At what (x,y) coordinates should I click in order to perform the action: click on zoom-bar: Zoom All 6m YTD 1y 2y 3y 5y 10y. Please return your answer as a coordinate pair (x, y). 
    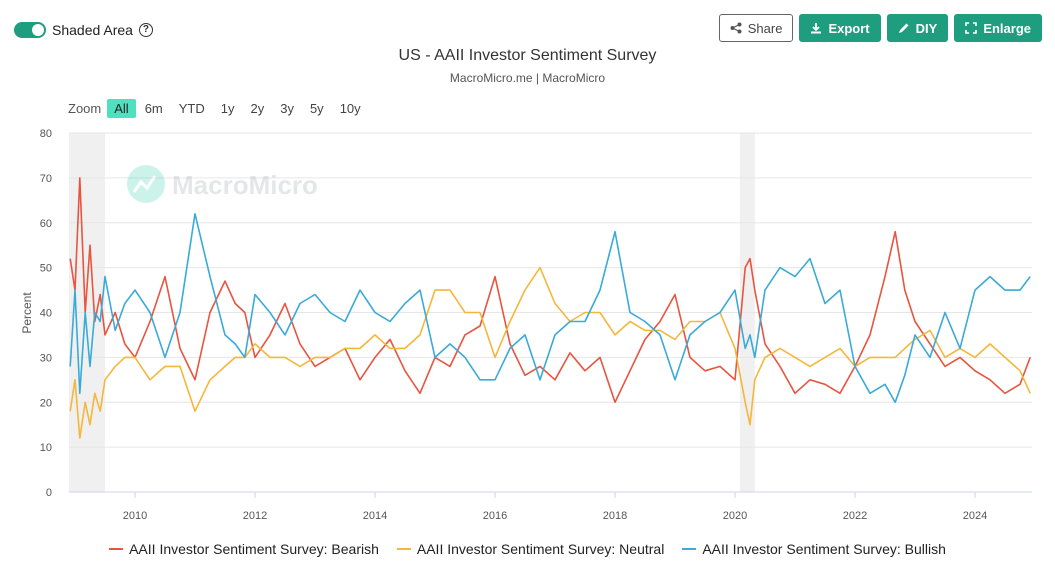
    Looking at the image, I should click on (219, 108).